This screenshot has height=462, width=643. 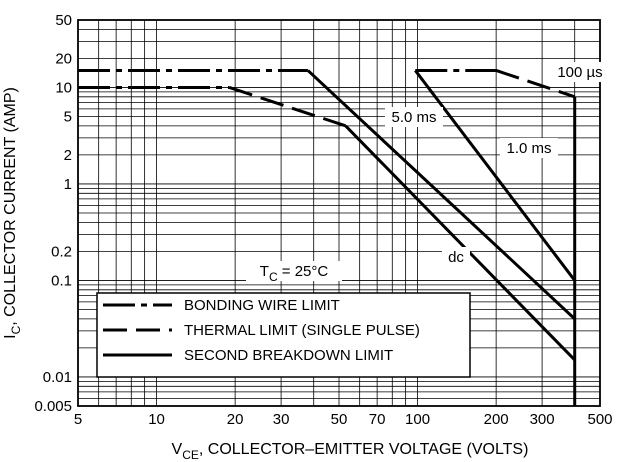 What do you see at coordinates (288, 355) in the screenshot?
I see `legend-label: SECOND BREAKDOWN LIMIT` at bounding box center [288, 355].